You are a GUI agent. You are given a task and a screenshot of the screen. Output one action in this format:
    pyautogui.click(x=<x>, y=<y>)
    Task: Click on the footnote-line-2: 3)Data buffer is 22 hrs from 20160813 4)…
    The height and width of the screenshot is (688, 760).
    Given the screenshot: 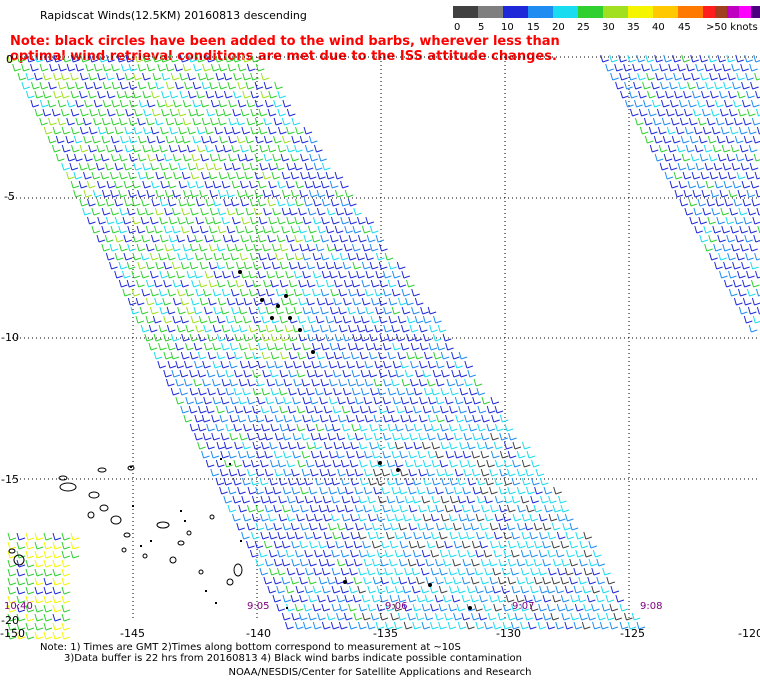 What is the action you would take?
    pyautogui.click(x=293, y=658)
    